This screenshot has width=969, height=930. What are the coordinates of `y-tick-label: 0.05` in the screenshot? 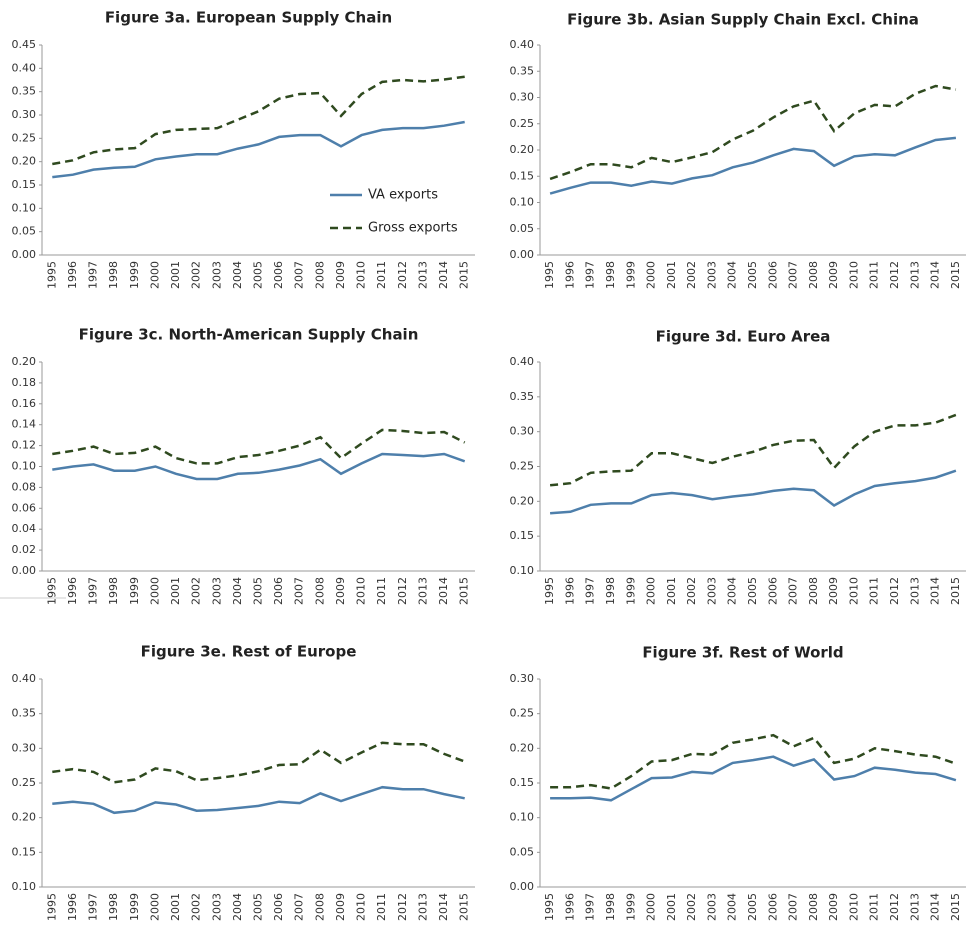 It's located at (24, 231).